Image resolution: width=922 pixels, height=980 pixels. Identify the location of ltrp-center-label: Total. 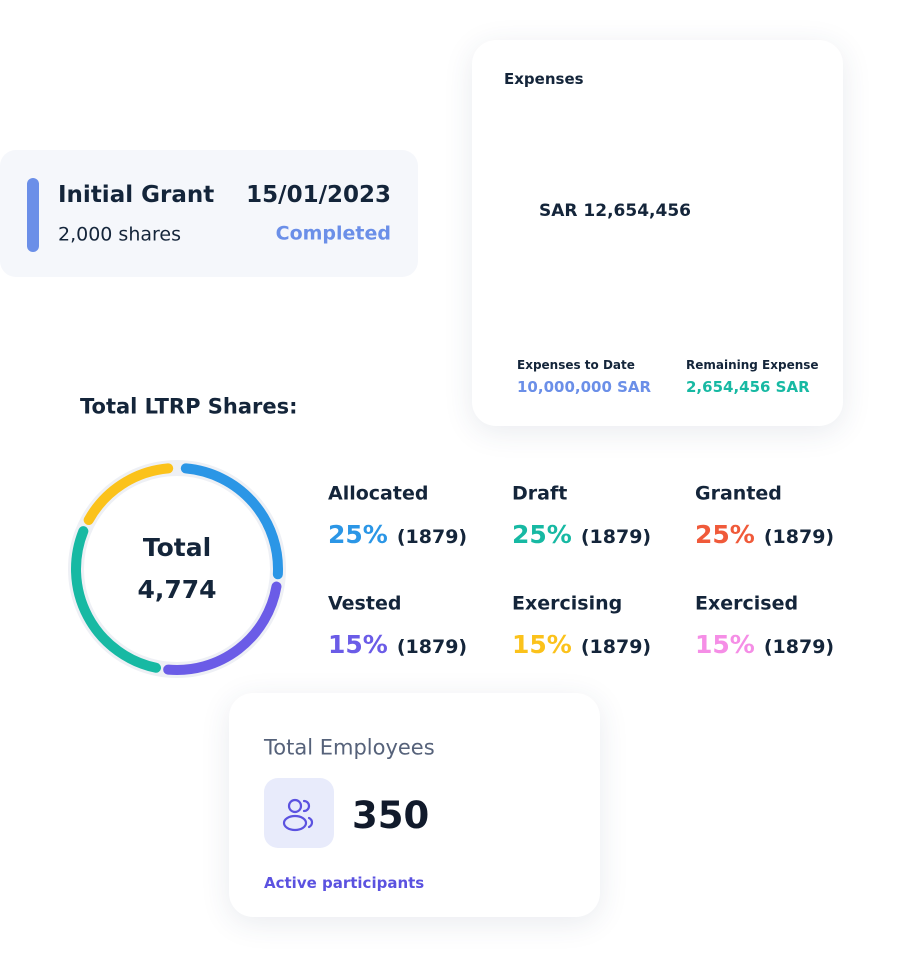
(177, 547).